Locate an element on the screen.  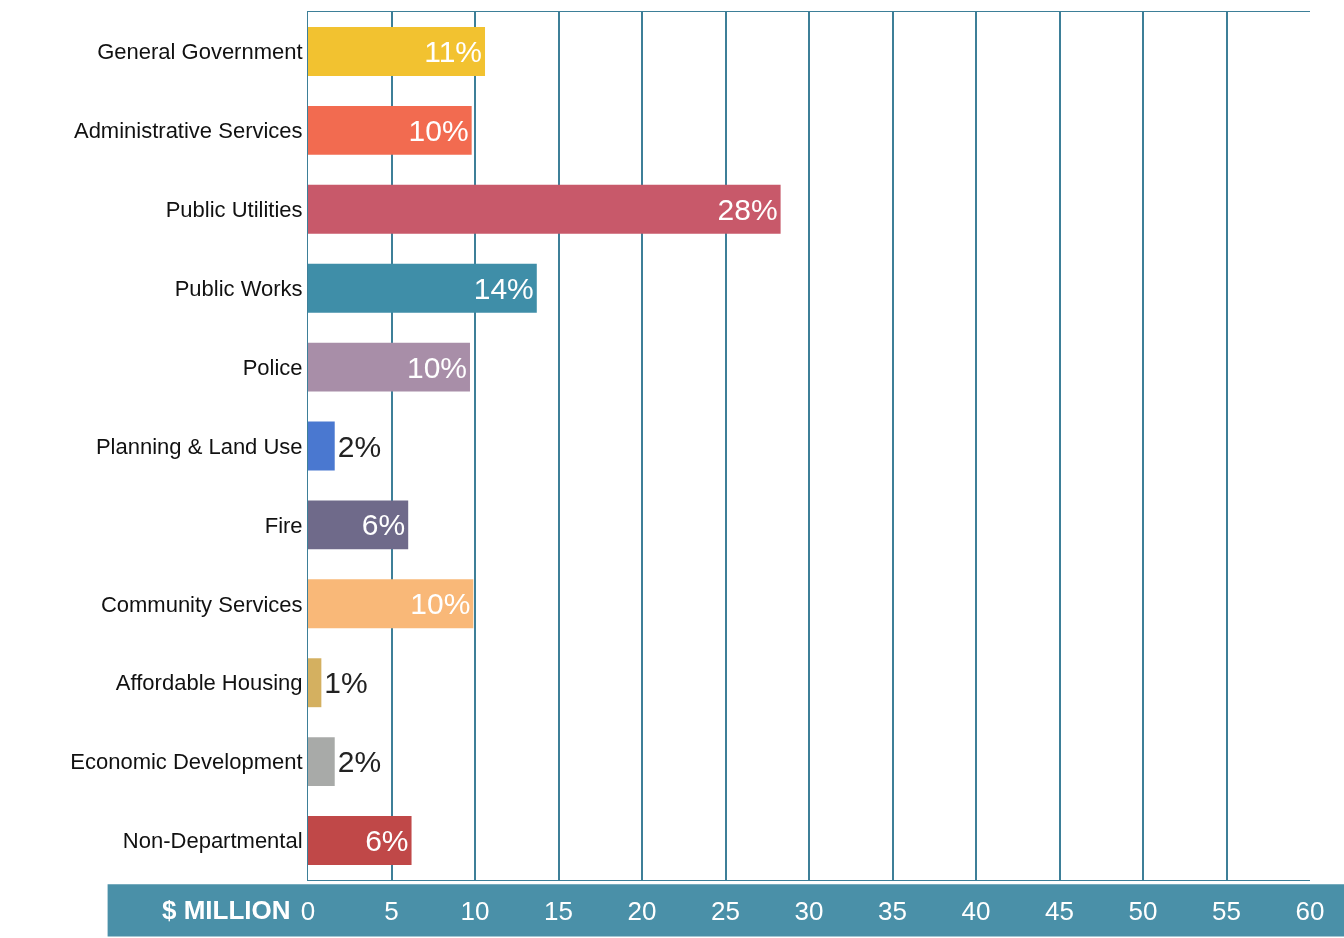
data-label: 14% is located at coordinates (503, 288).